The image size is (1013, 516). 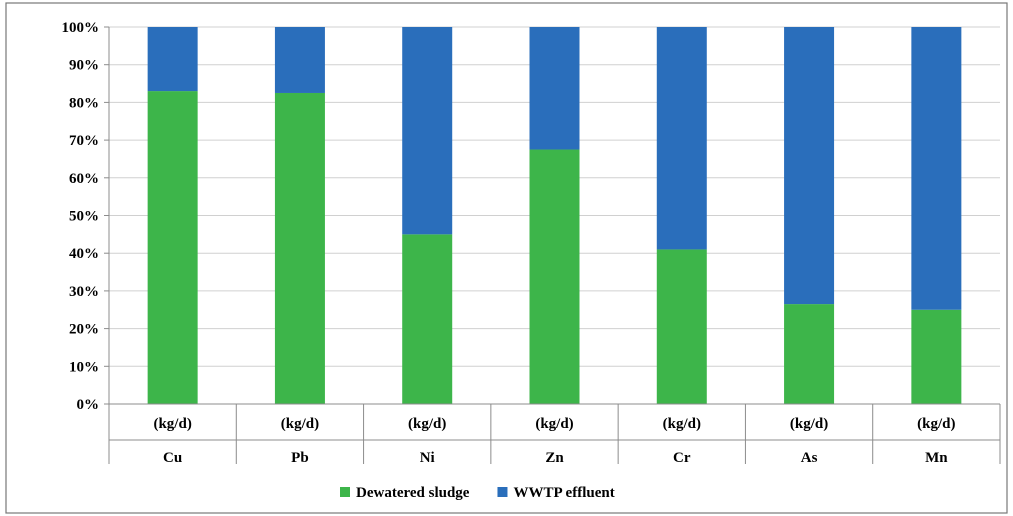 What do you see at coordinates (413, 493) in the screenshot?
I see `legend-label: Dewatered sludge` at bounding box center [413, 493].